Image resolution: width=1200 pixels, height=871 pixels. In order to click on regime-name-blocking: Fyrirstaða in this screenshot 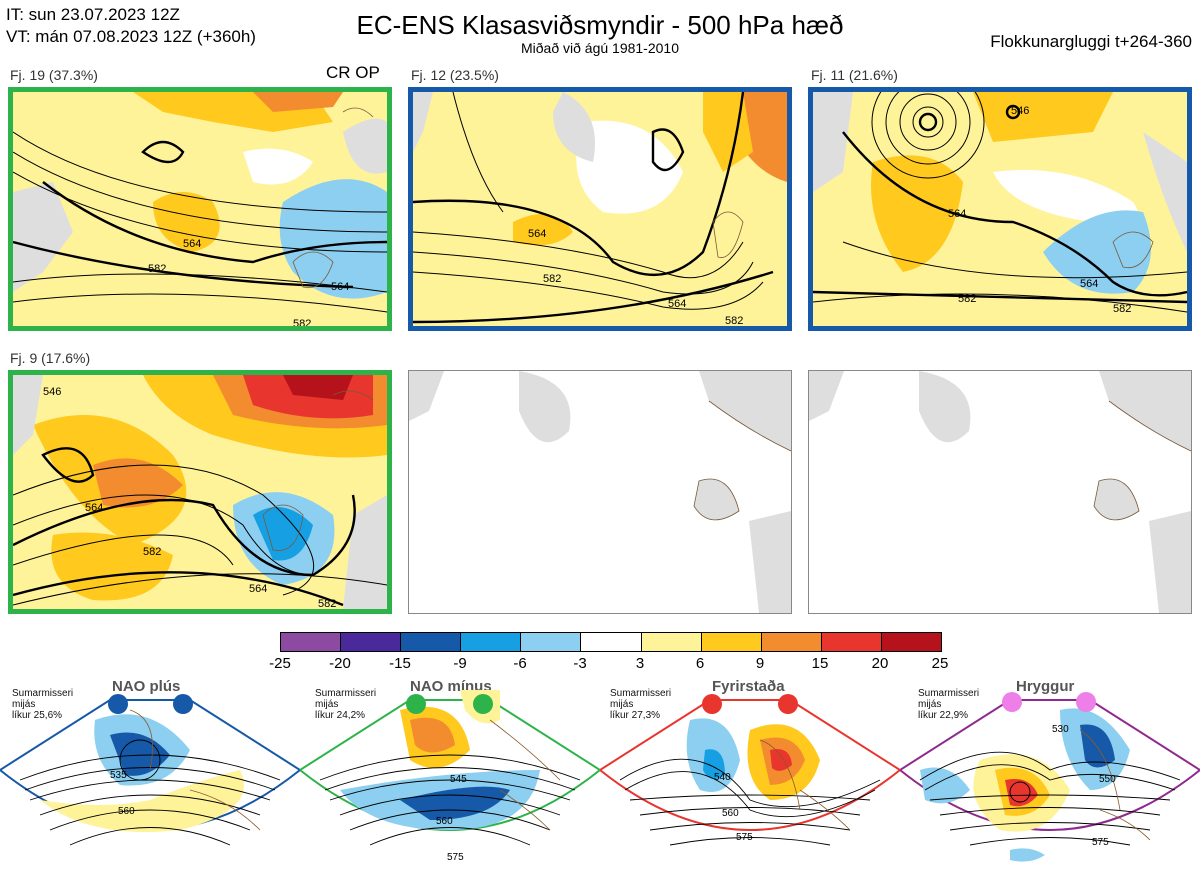, I will do `click(748, 686)`.